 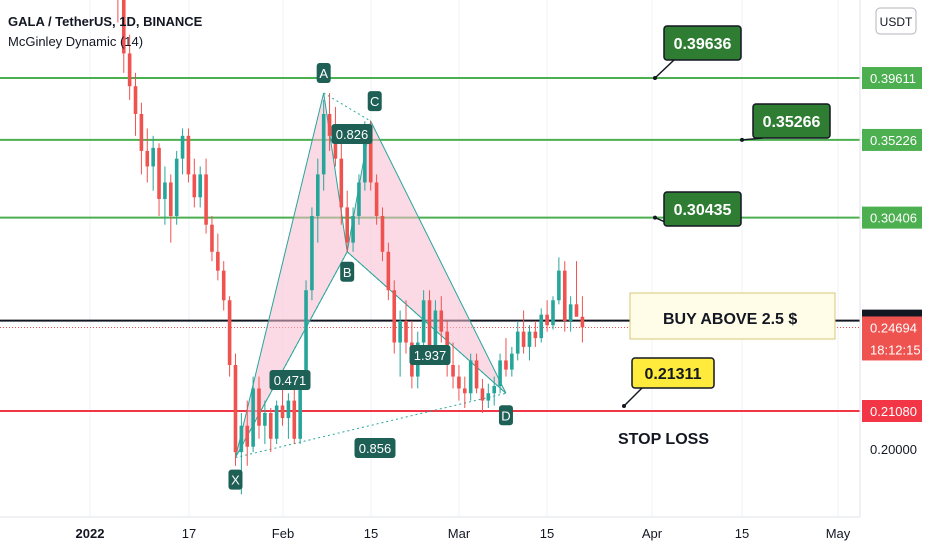 I want to click on stop-callout: 0.21311, so click(x=668, y=382).